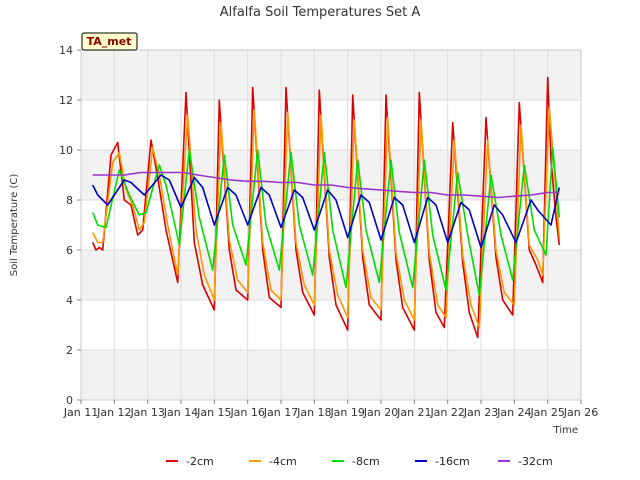 The image size is (640, 480). I want to click on y-axis-label: Soil Temperature (C), so click(14, 225).